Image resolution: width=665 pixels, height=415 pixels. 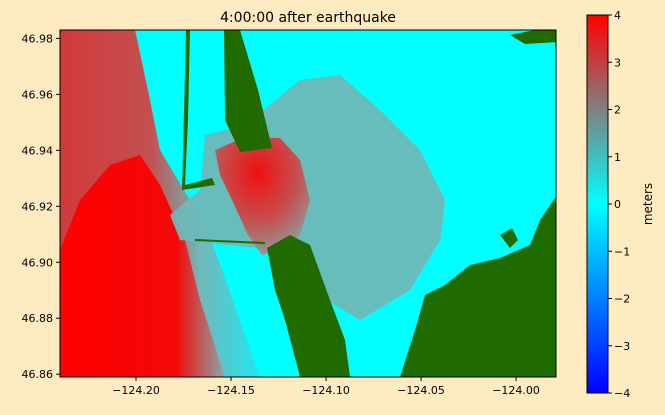 What do you see at coordinates (622, 251) in the screenshot?
I see `colorbar-tick-label: −1` at bounding box center [622, 251].